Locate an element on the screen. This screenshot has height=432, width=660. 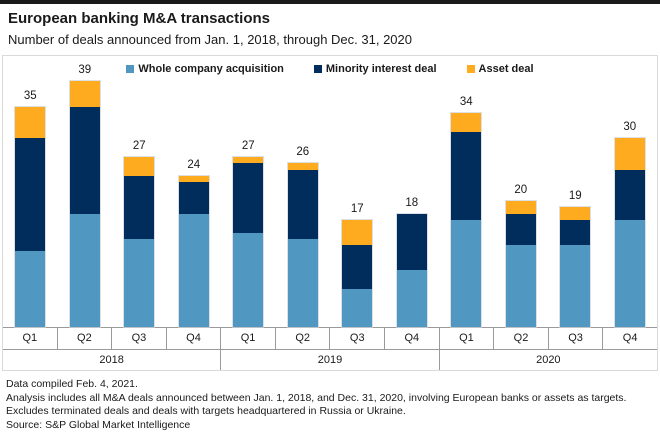
chart-title: European banking M&A transactions is located at coordinates (330, 19).